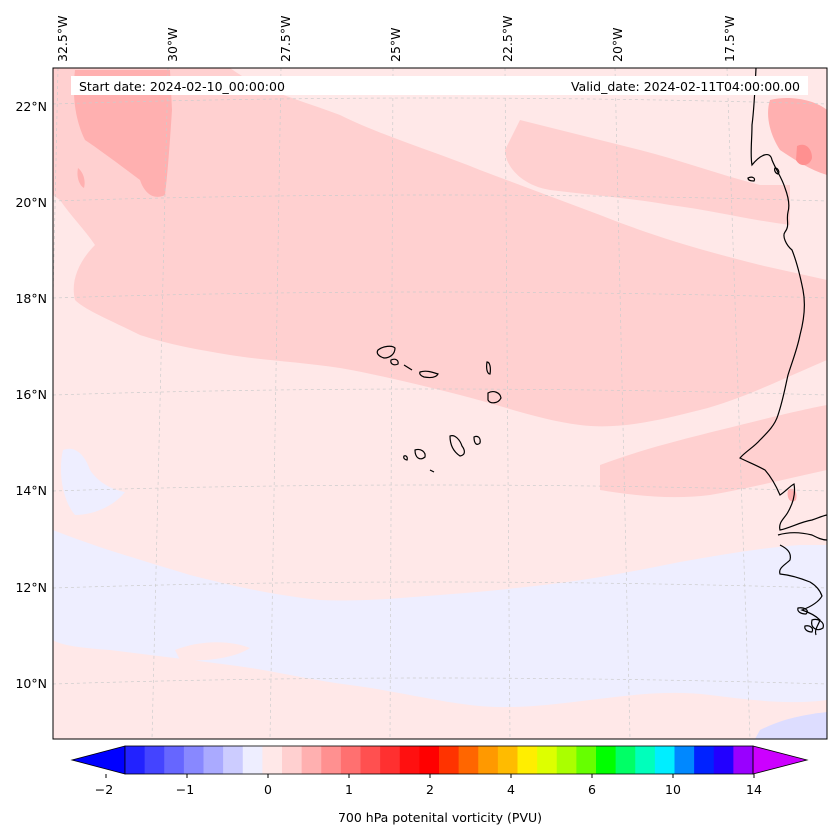 The width and height of the screenshot is (837, 836). What do you see at coordinates (31, 298) in the screenshot?
I see `lat-label: 18°N` at bounding box center [31, 298].